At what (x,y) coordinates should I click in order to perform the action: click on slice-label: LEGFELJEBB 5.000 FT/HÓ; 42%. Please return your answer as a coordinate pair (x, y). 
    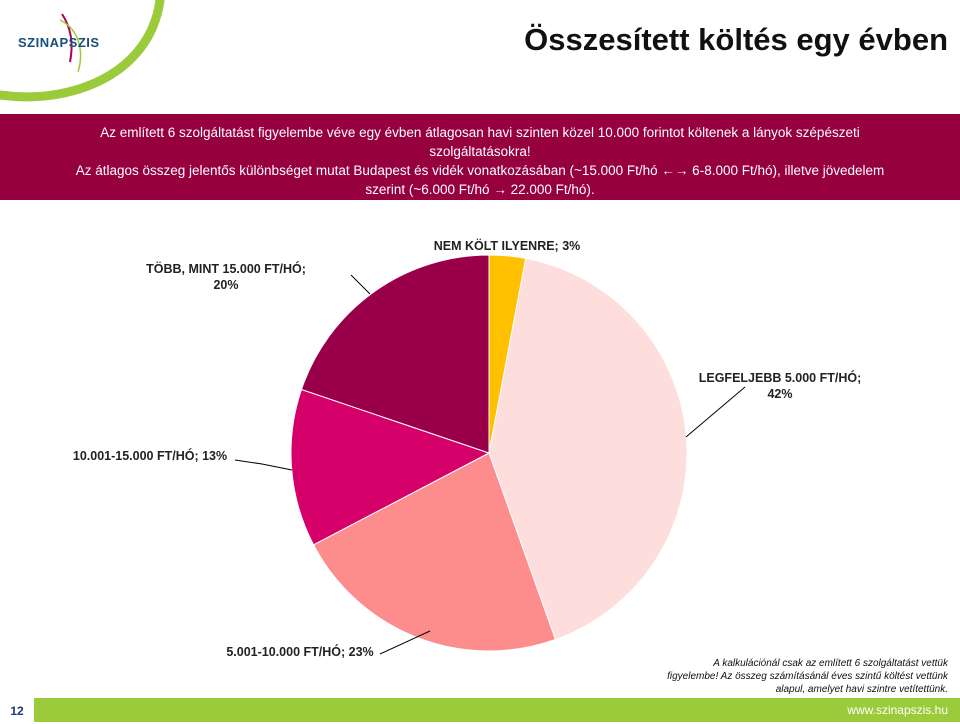
    Looking at the image, I should click on (780, 385).